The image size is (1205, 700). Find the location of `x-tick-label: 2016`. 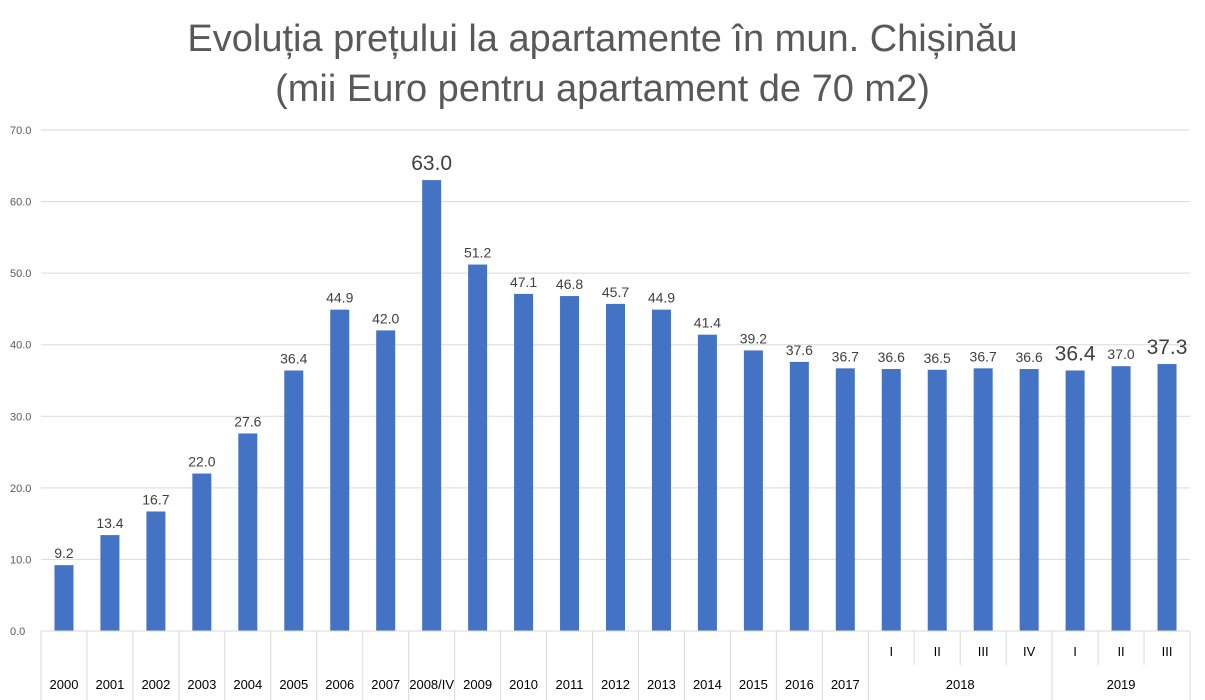

x-tick-label: 2016 is located at coordinates (799, 684).